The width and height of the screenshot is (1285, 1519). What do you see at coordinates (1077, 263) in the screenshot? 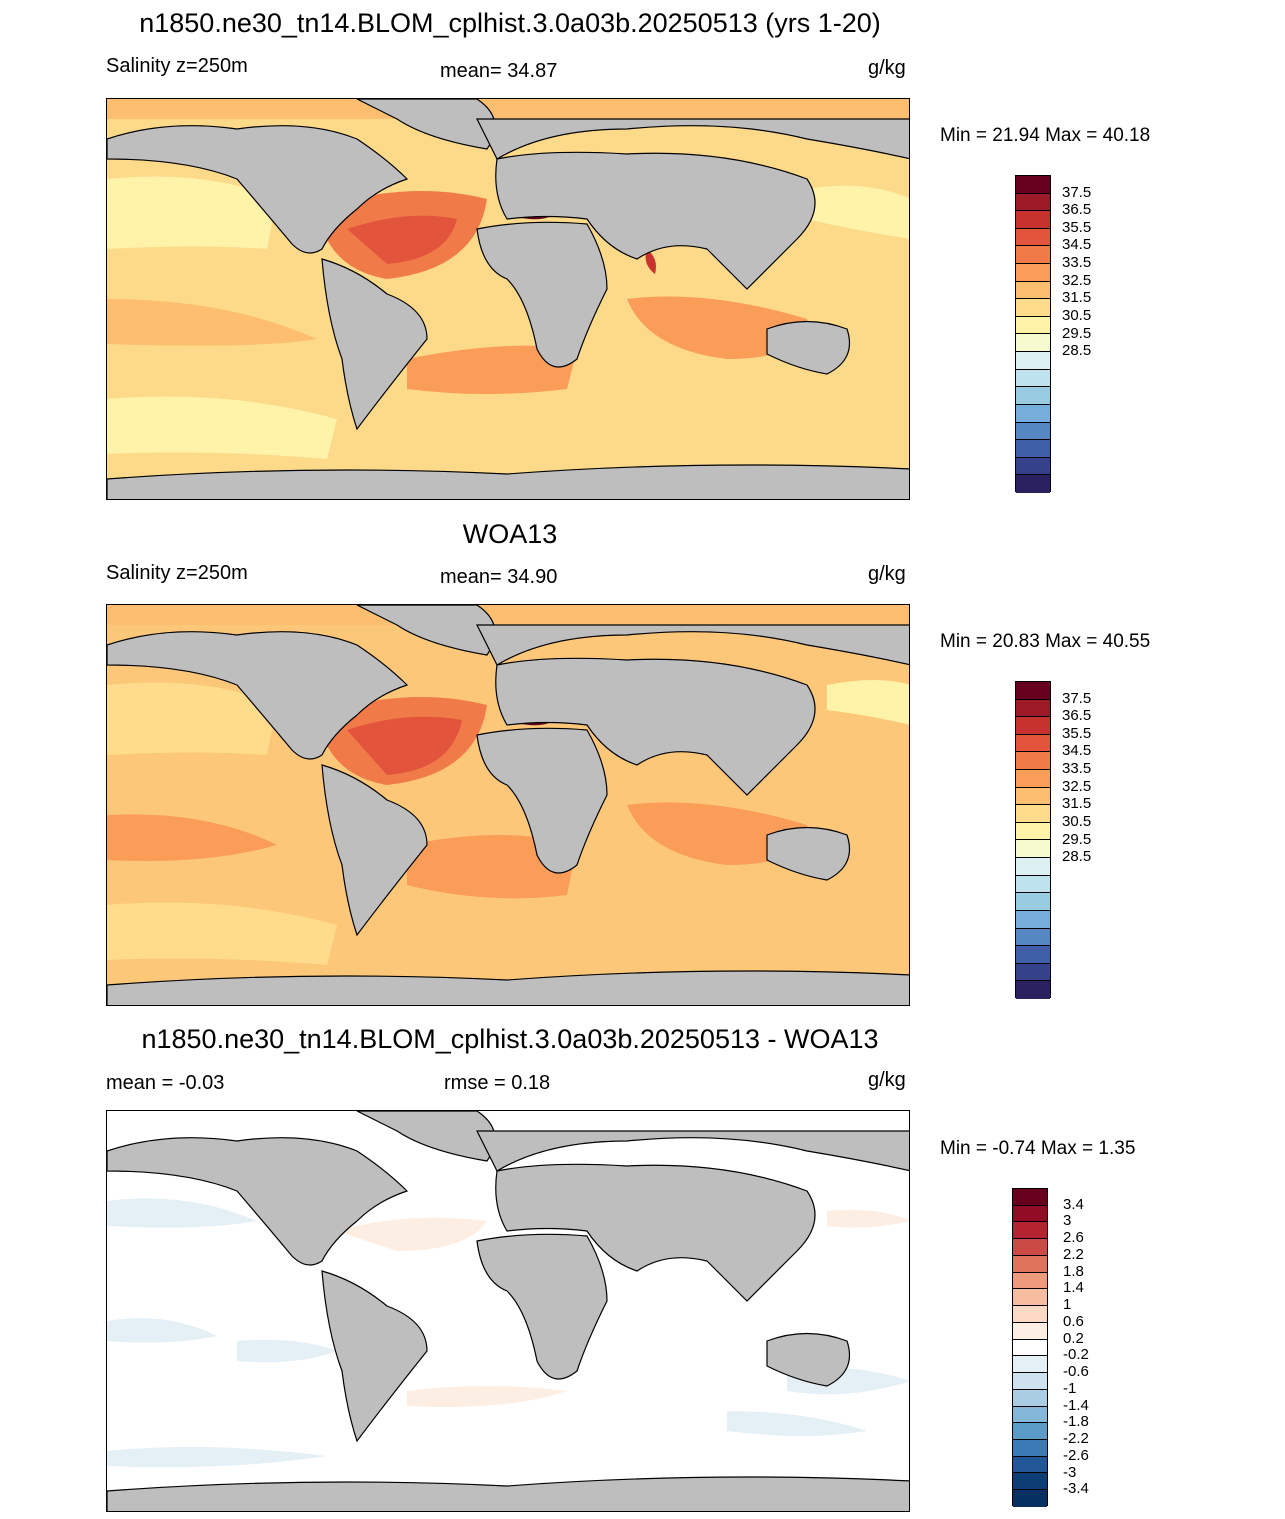
I see `colorbar-tick-label: 33.5` at bounding box center [1077, 263].